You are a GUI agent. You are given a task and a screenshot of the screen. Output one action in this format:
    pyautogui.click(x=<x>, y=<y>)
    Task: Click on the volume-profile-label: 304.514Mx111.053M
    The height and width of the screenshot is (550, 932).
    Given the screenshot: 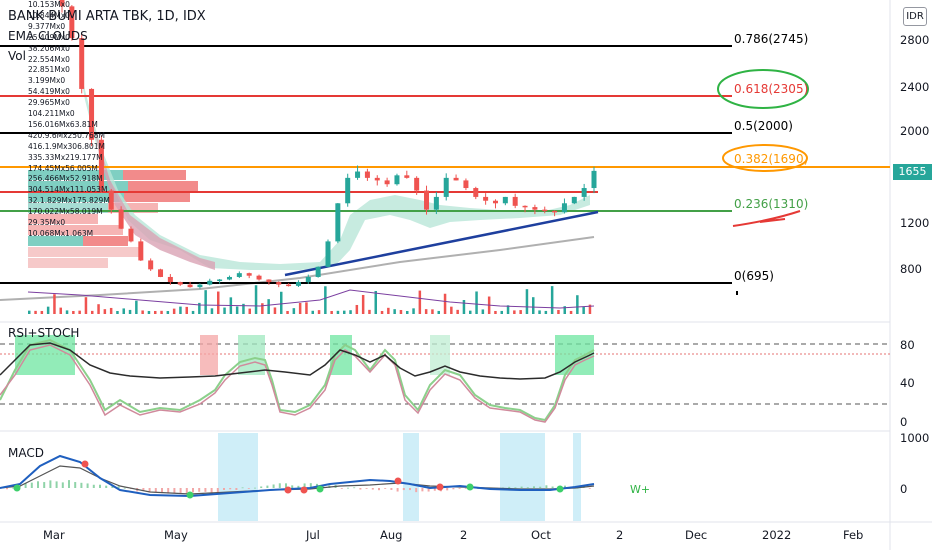 What is the action you would take?
    pyautogui.click(x=68, y=190)
    